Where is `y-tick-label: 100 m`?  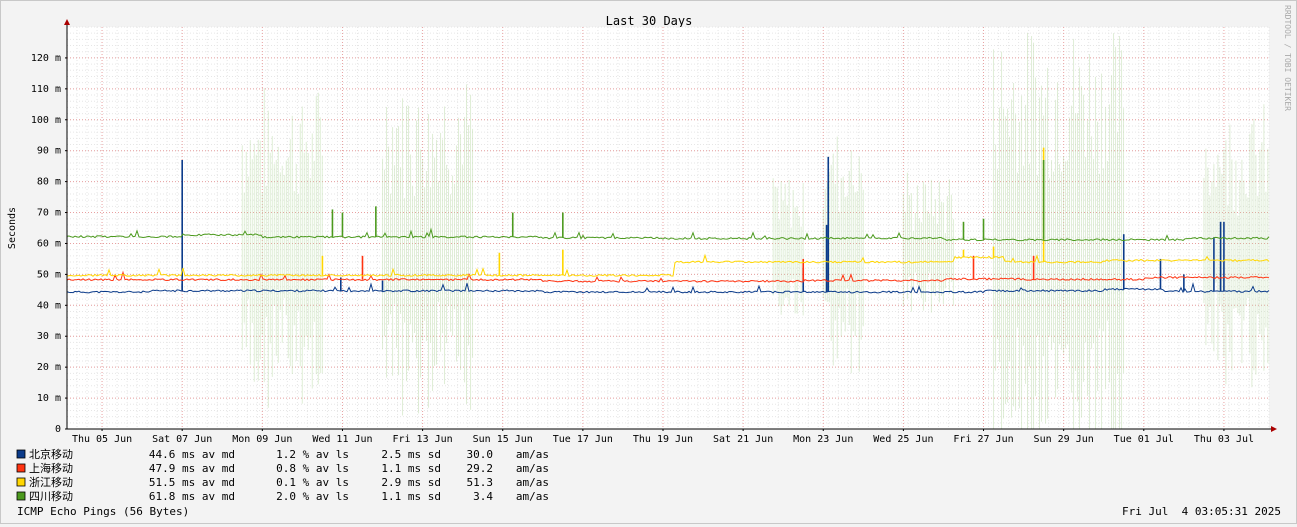
y-tick-label: 100 m is located at coordinates (46, 120).